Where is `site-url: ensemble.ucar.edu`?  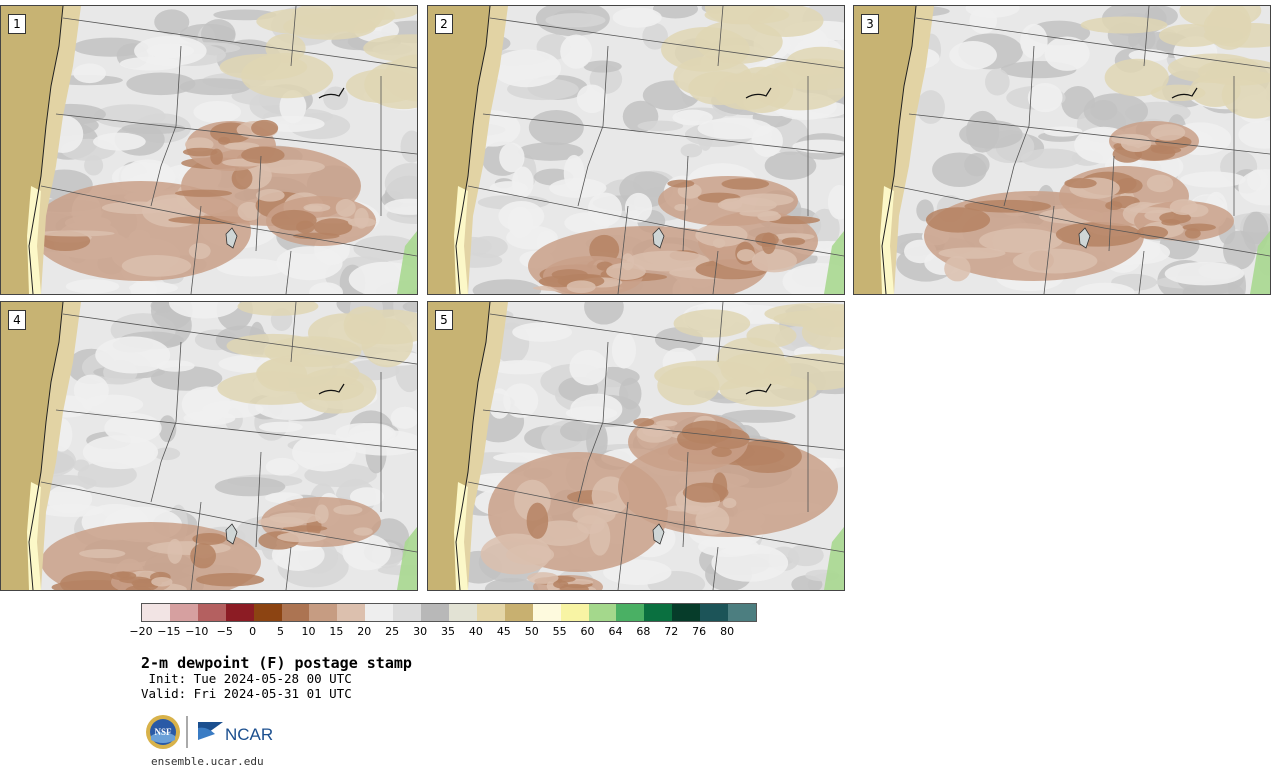 site-url: ensemble.ucar.edu is located at coordinates (207, 761).